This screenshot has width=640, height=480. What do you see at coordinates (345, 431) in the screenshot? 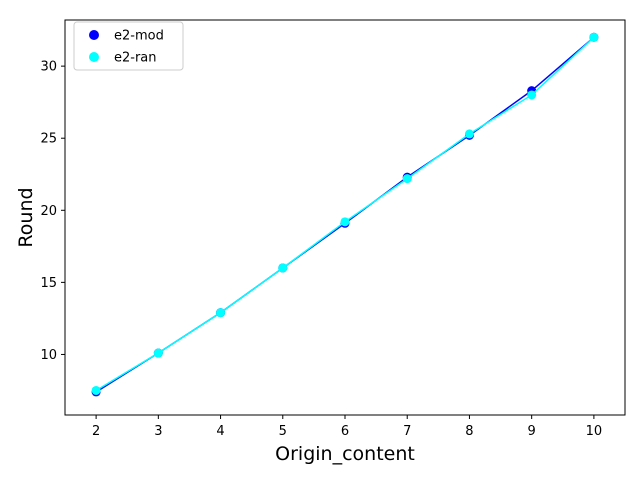
I see `x-tick-label: 6` at bounding box center [345, 431].